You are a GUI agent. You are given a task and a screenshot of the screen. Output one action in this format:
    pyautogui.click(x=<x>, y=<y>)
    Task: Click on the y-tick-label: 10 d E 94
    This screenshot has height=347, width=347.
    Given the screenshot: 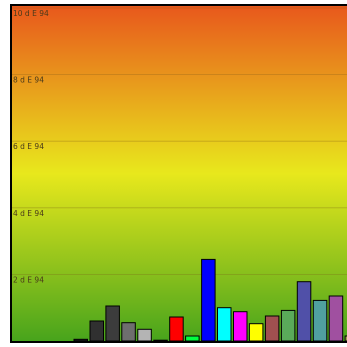 What is the action you would take?
    pyautogui.click(x=31, y=13)
    